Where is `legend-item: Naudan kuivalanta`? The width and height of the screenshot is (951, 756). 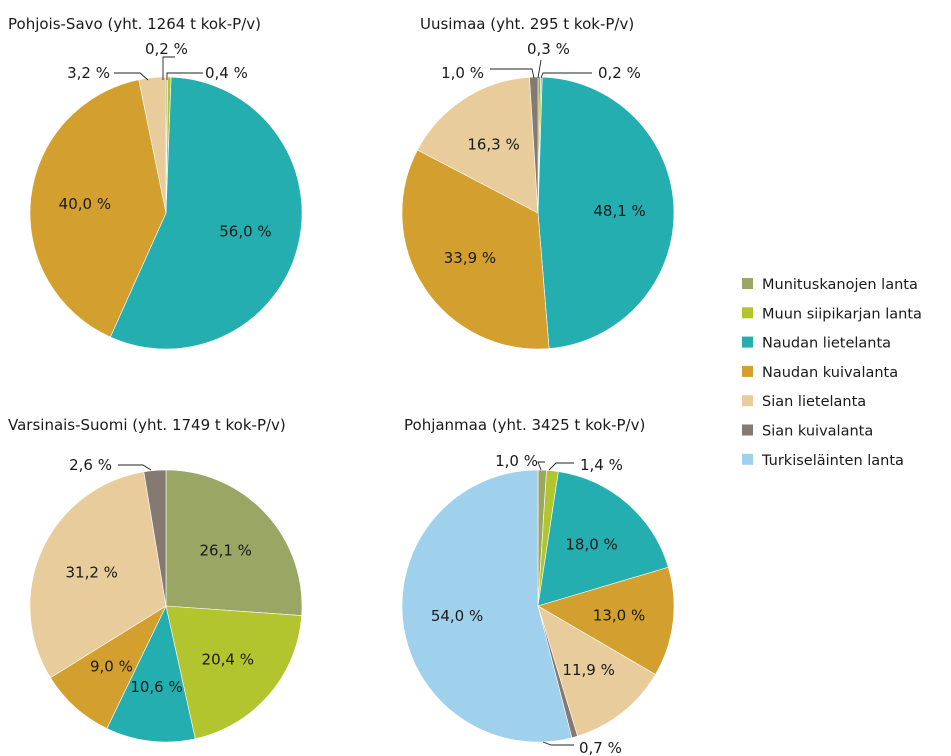 legend-item: Naudan kuivalanta is located at coordinates (820, 373).